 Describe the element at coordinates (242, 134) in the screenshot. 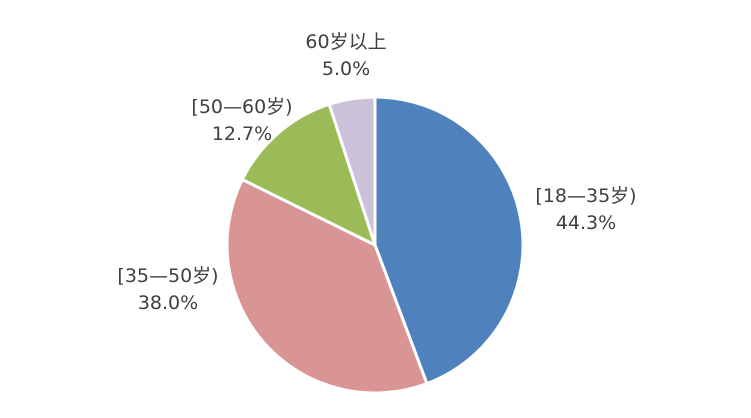

I see `slice-value-50-60: 12.7%` at that location.